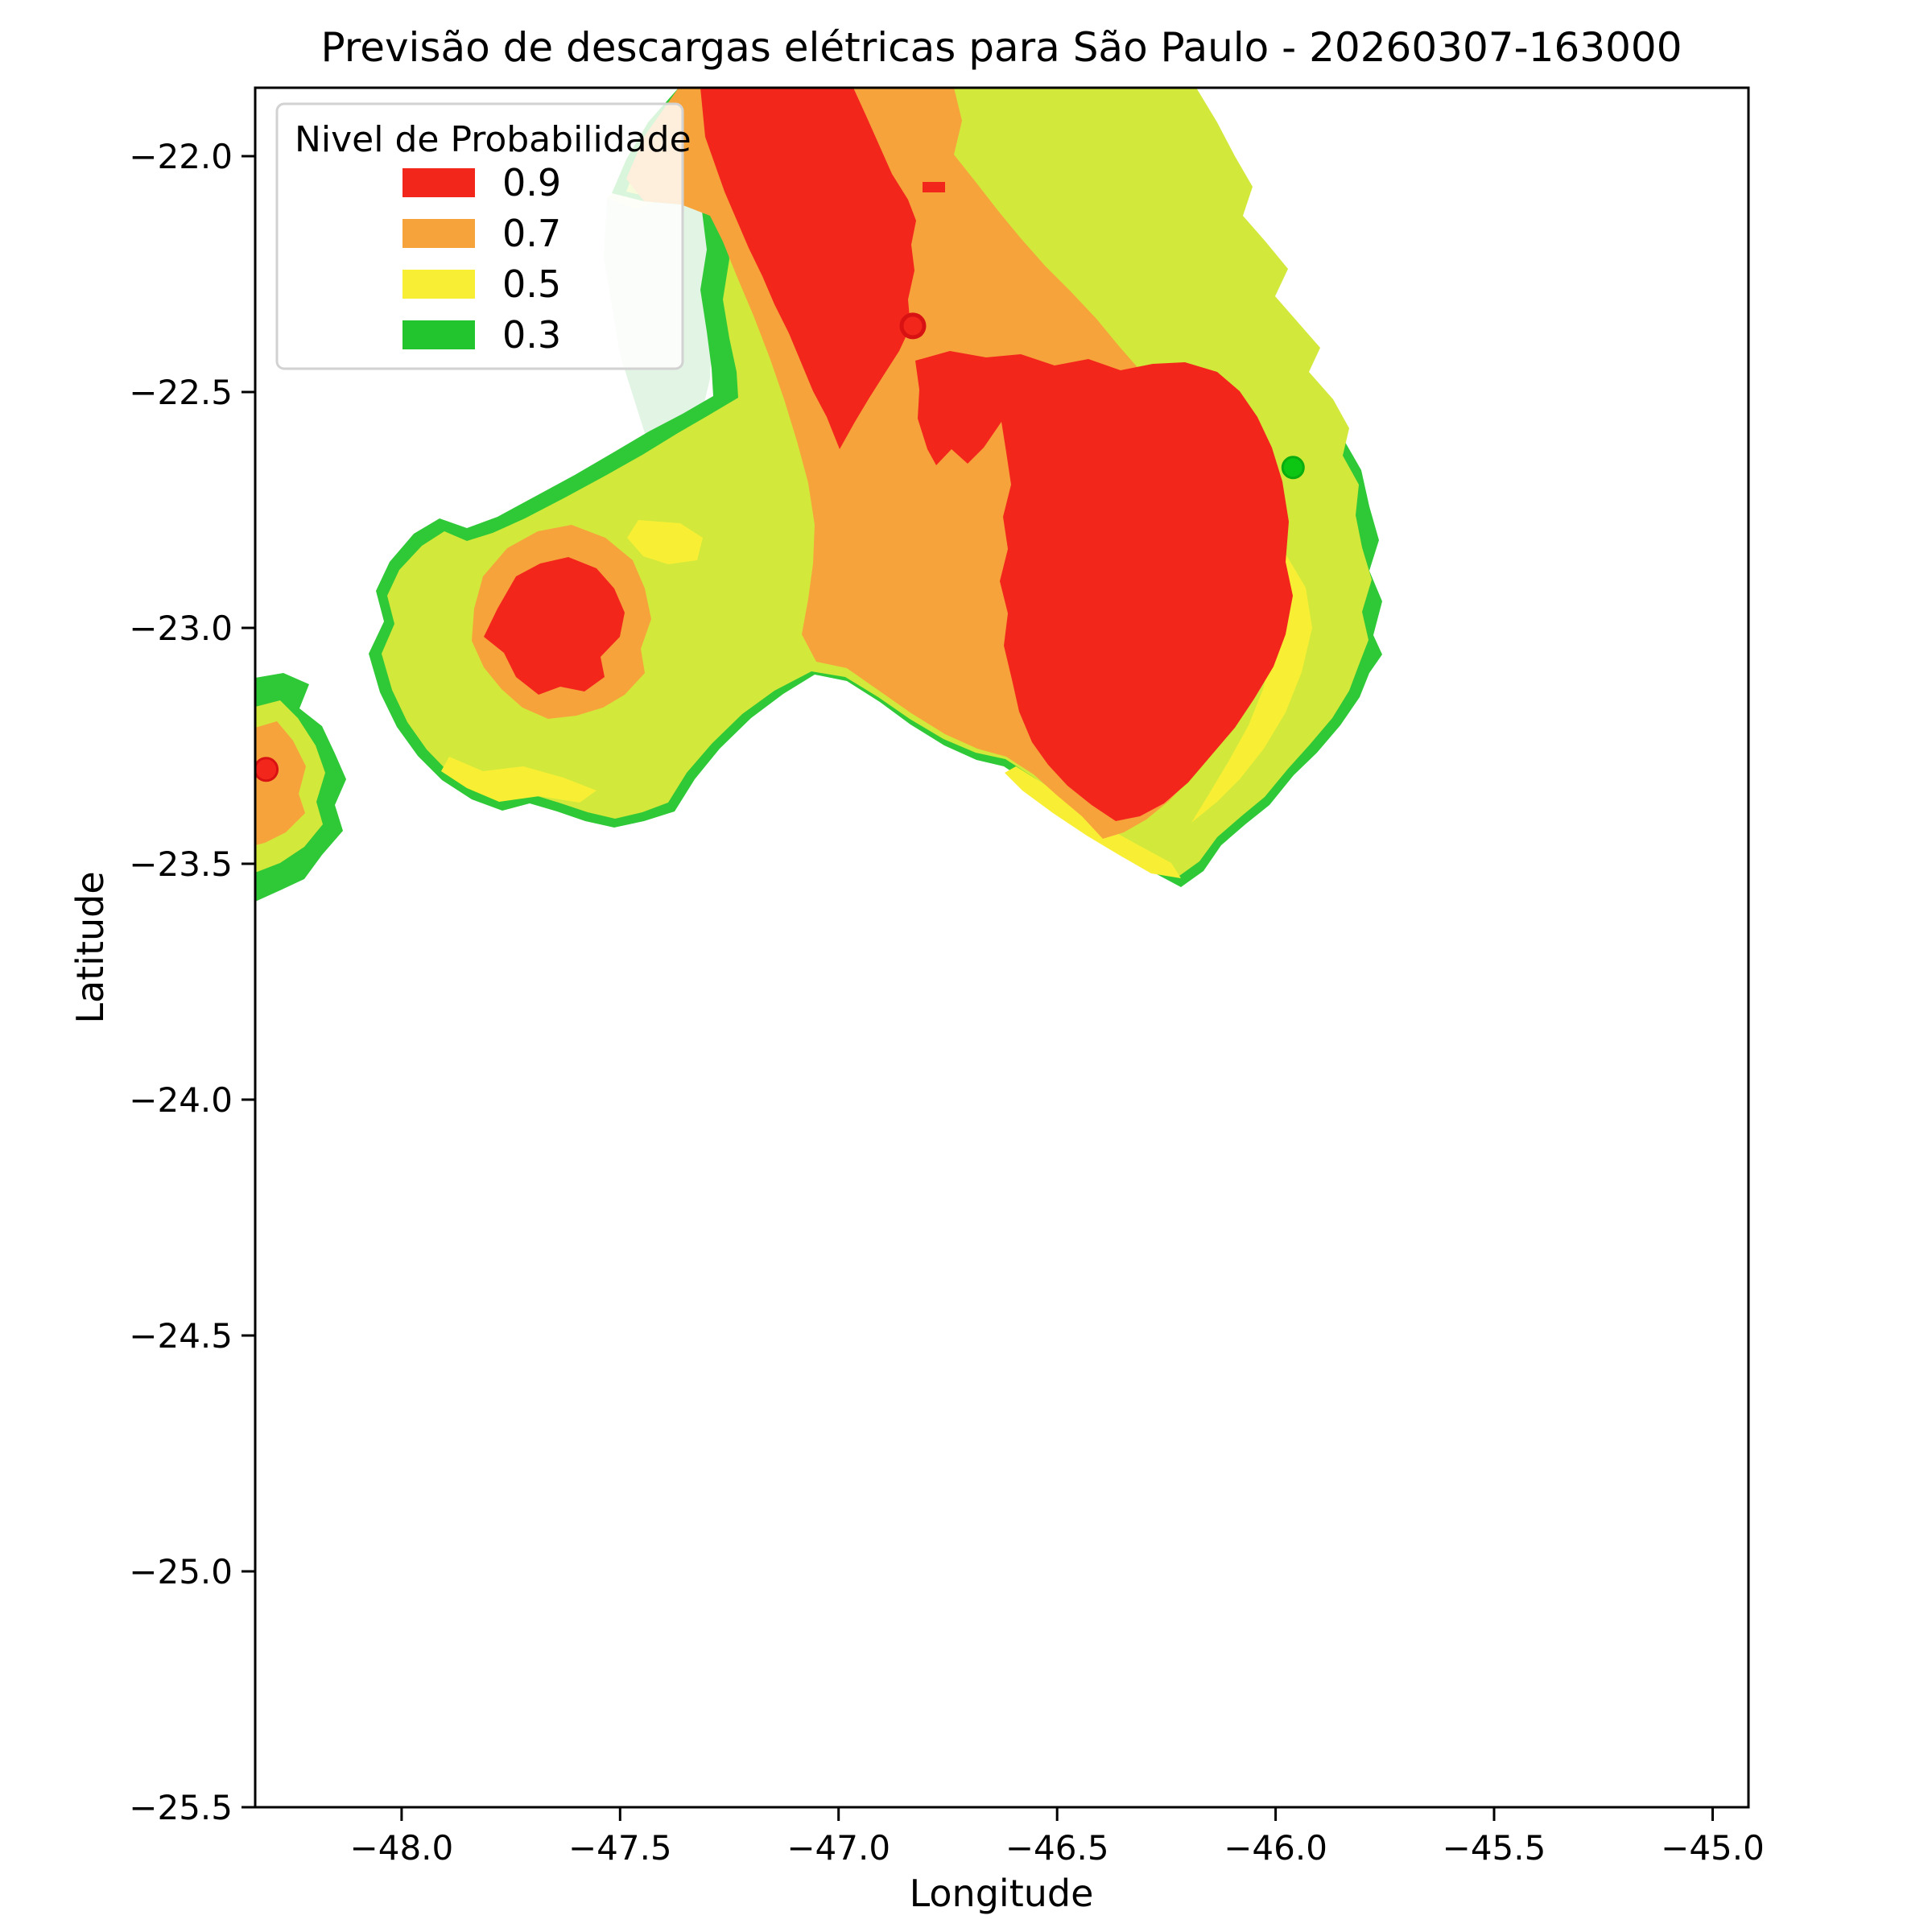 This screenshot has height=1932, width=1932. I want to click on legend-rows: 0.9 0.7 0.5 0.3, so click(482, 259).